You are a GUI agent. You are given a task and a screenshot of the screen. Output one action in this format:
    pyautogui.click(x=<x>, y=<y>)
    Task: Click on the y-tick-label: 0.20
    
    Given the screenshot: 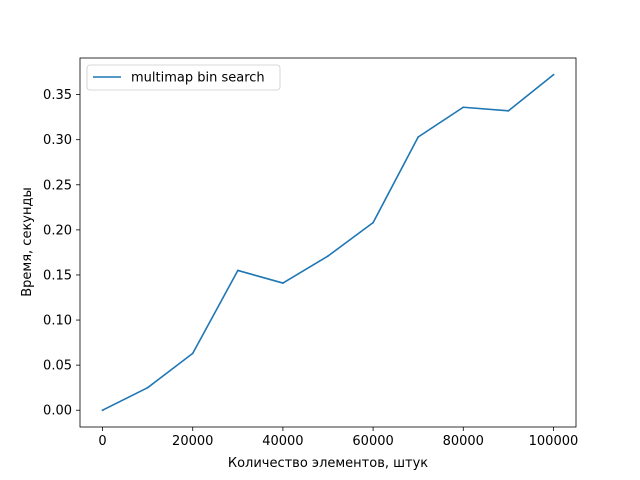 What is the action you would take?
    pyautogui.click(x=57, y=230)
    